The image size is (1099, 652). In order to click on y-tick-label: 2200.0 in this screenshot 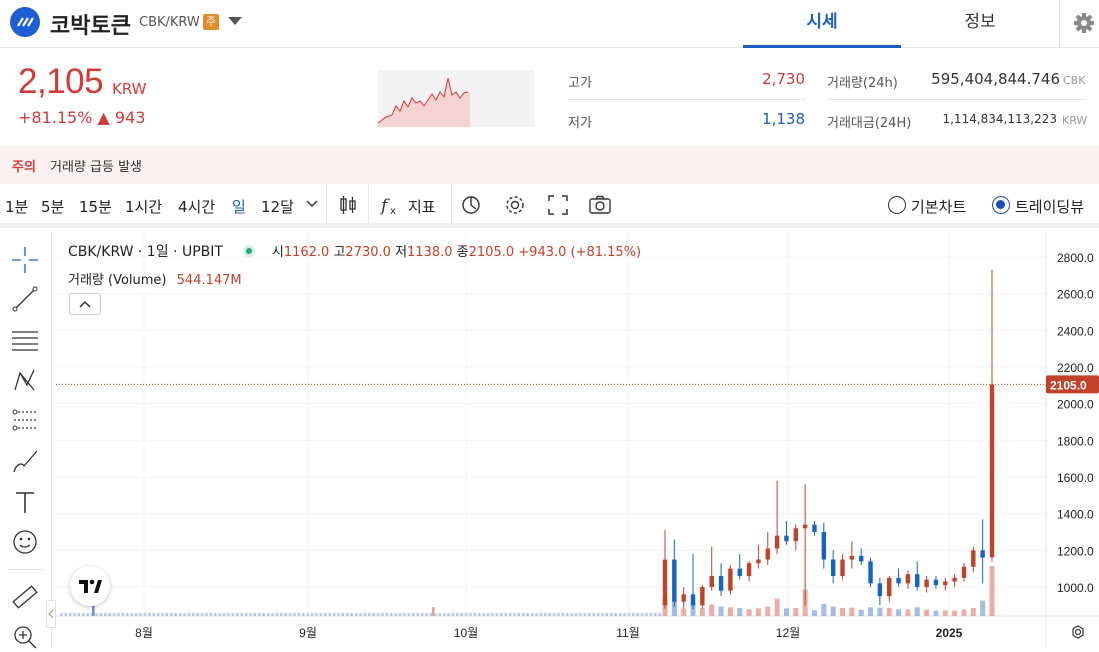, I will do `click(1075, 368)`.